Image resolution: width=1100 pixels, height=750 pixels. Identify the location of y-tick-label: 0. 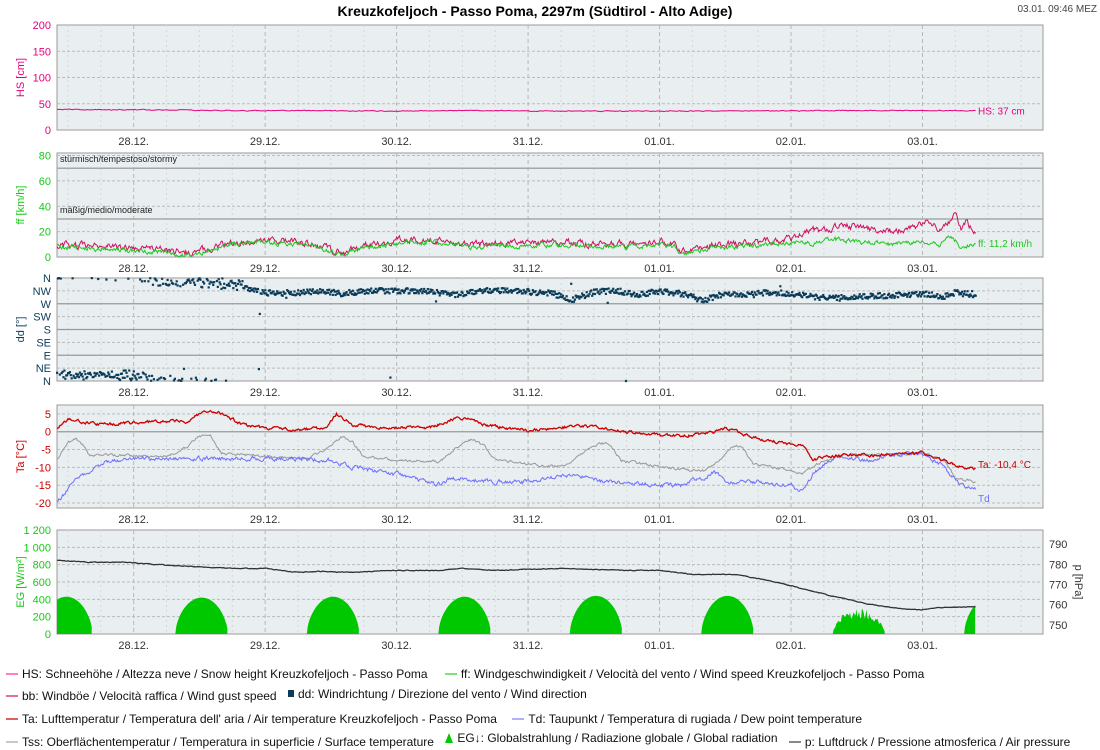
(48, 635).